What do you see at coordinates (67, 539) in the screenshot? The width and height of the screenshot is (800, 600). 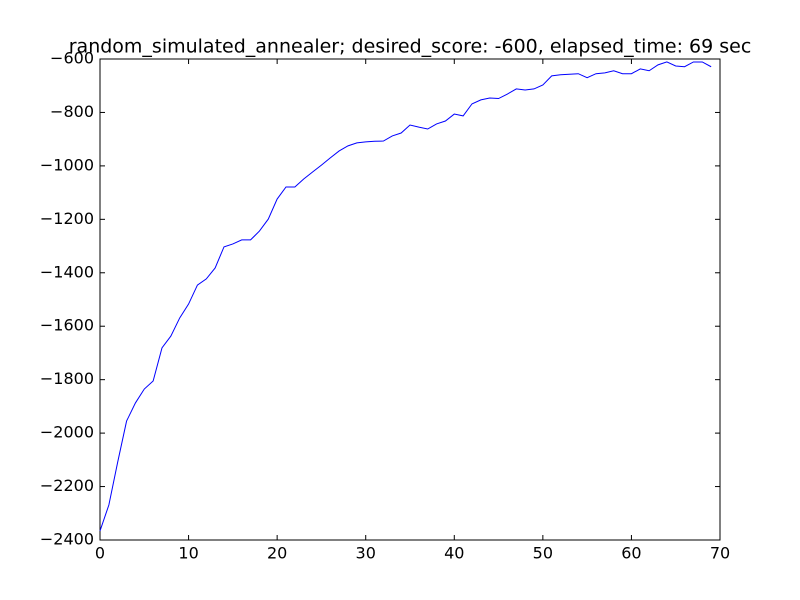 I see `y-tick-label: −2400` at bounding box center [67, 539].